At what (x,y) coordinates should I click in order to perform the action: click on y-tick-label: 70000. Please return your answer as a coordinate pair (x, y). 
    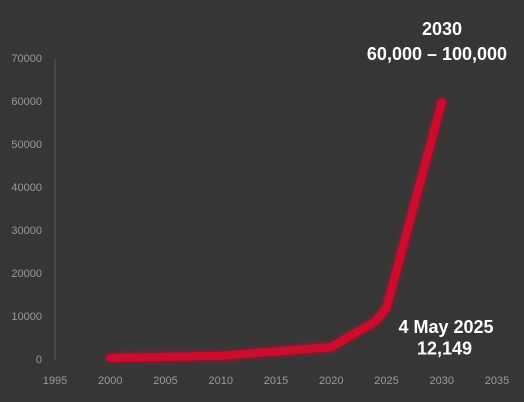
    Looking at the image, I should click on (26, 59).